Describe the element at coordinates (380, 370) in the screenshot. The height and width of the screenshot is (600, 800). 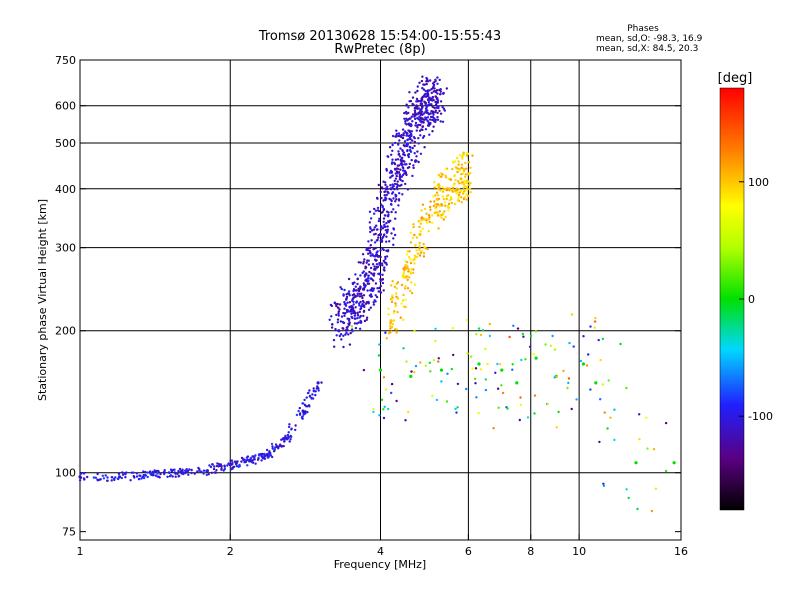
I see `data-point` at that location.